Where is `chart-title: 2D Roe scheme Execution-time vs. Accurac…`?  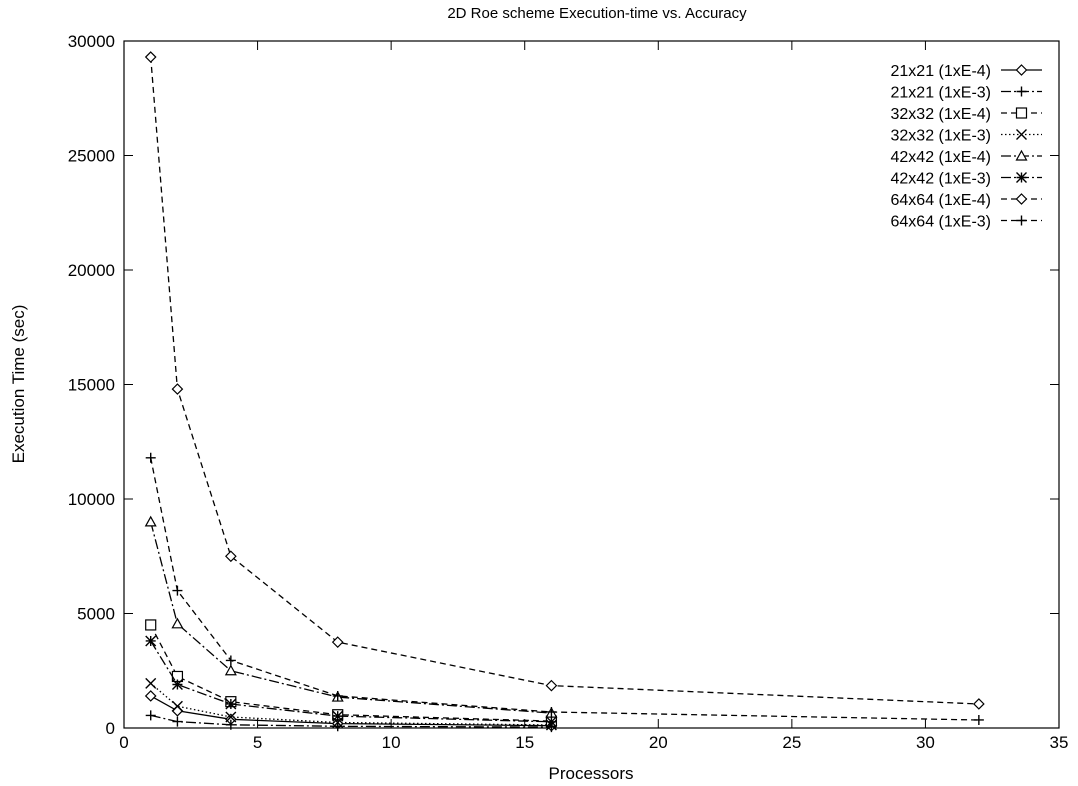 chart-title: 2D Roe scheme Execution-time vs. Accurac… is located at coordinates (597, 13).